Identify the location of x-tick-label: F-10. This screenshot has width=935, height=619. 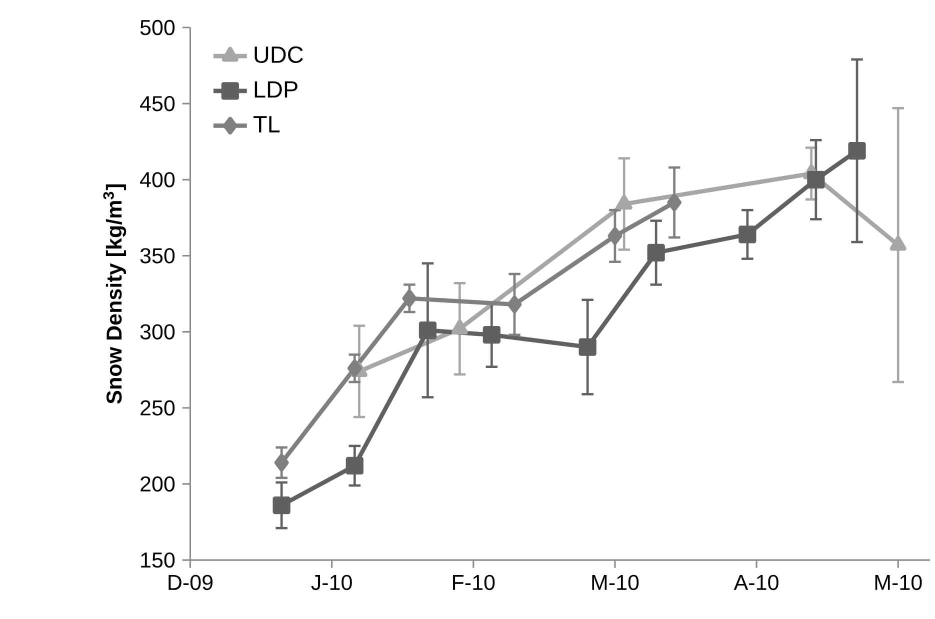
(474, 582).